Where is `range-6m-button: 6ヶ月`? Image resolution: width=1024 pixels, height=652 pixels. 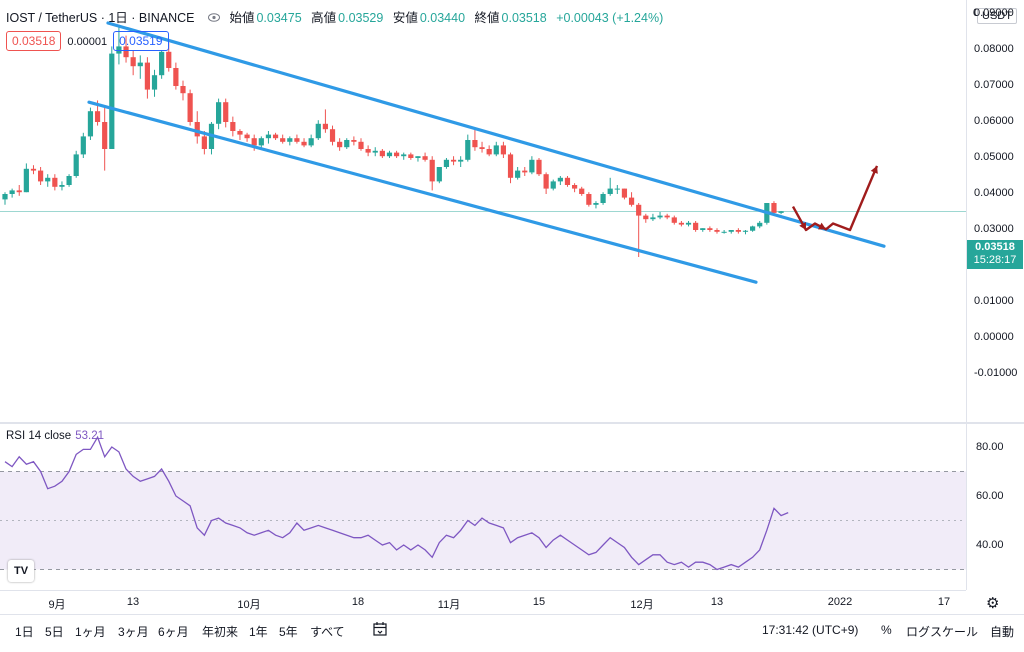
range-6m-button: 6ヶ月 is located at coordinates (173, 632).